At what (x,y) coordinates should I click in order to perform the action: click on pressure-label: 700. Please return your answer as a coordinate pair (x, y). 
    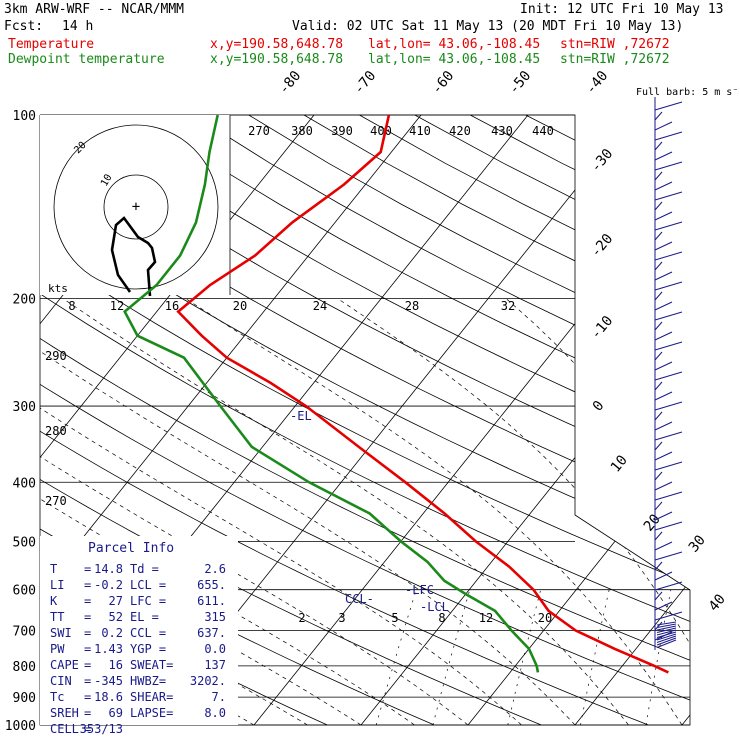
    Looking at the image, I should click on (24, 632).